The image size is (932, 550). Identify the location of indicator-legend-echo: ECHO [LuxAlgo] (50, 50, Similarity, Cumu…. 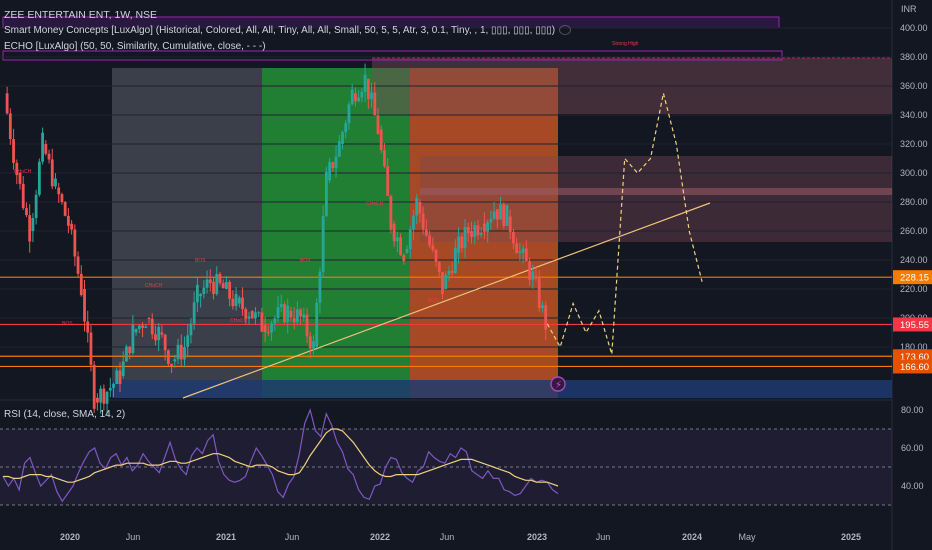
(135, 46).